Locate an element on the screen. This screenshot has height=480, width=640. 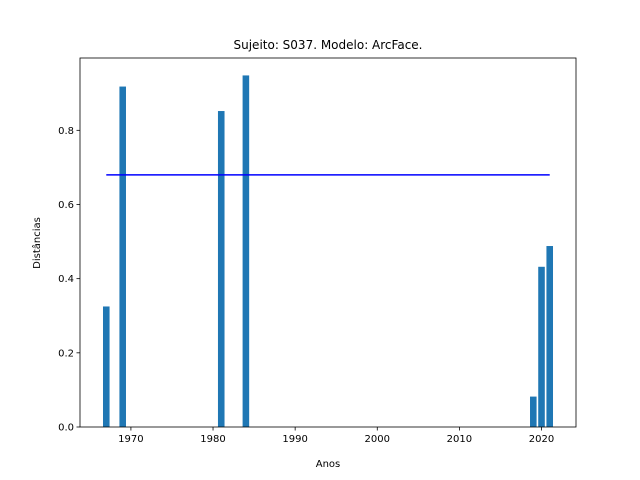
bar-1981 is located at coordinates (221, 269).